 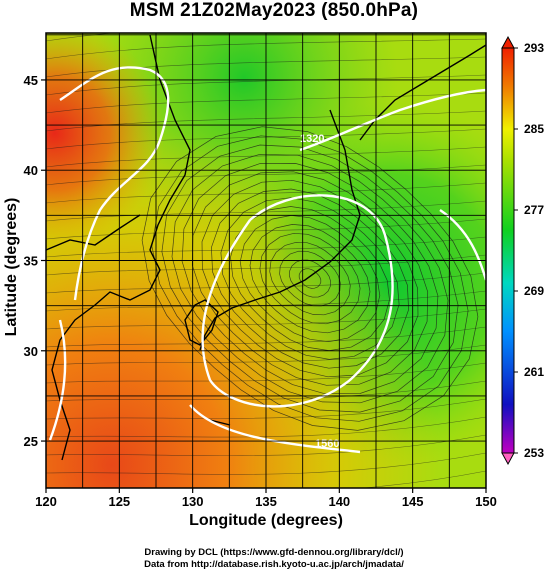 What do you see at coordinates (31, 261) in the screenshot?
I see `y-tick-label: 35` at bounding box center [31, 261].